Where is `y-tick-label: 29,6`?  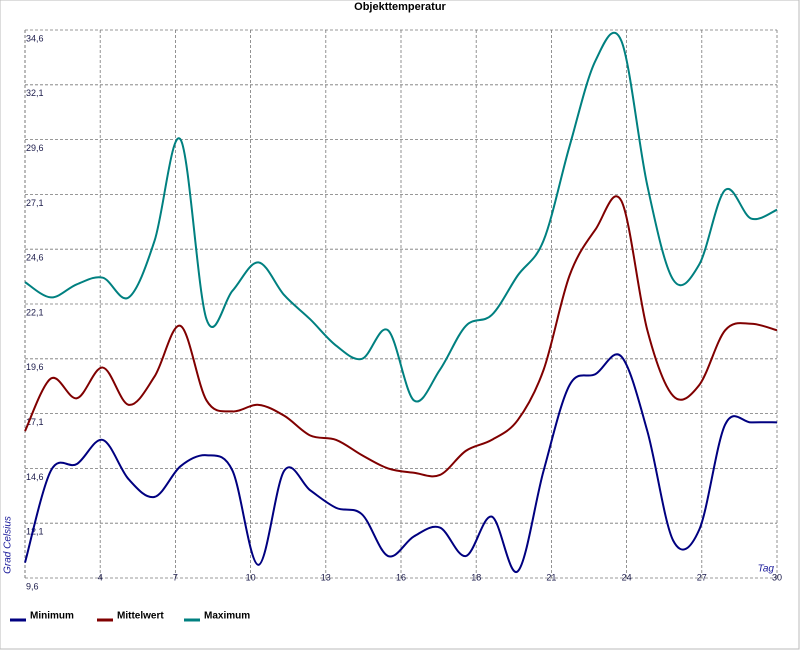
y-tick-label: 29,6 is located at coordinates (35, 148).